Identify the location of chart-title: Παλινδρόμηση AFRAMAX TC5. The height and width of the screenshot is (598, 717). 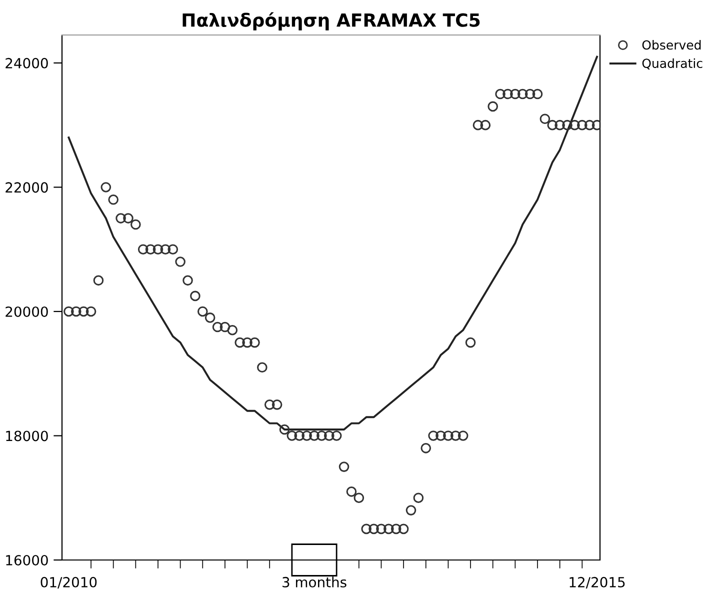
(331, 21).